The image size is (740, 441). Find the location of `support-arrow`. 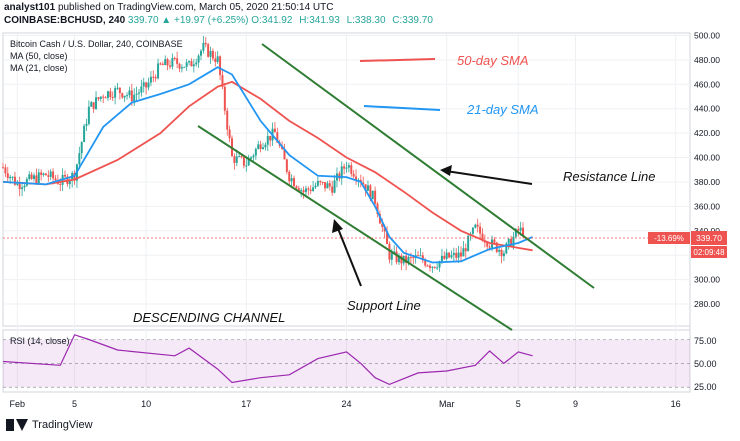

support-arrow is located at coordinates (349, 256).